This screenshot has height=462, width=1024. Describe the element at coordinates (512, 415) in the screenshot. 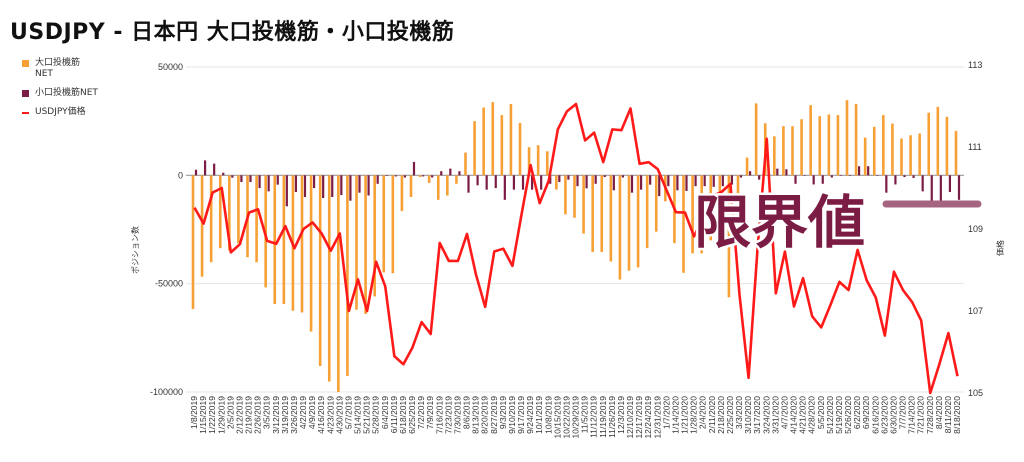

I see `x-tick-label: 9/10/2019` at that location.